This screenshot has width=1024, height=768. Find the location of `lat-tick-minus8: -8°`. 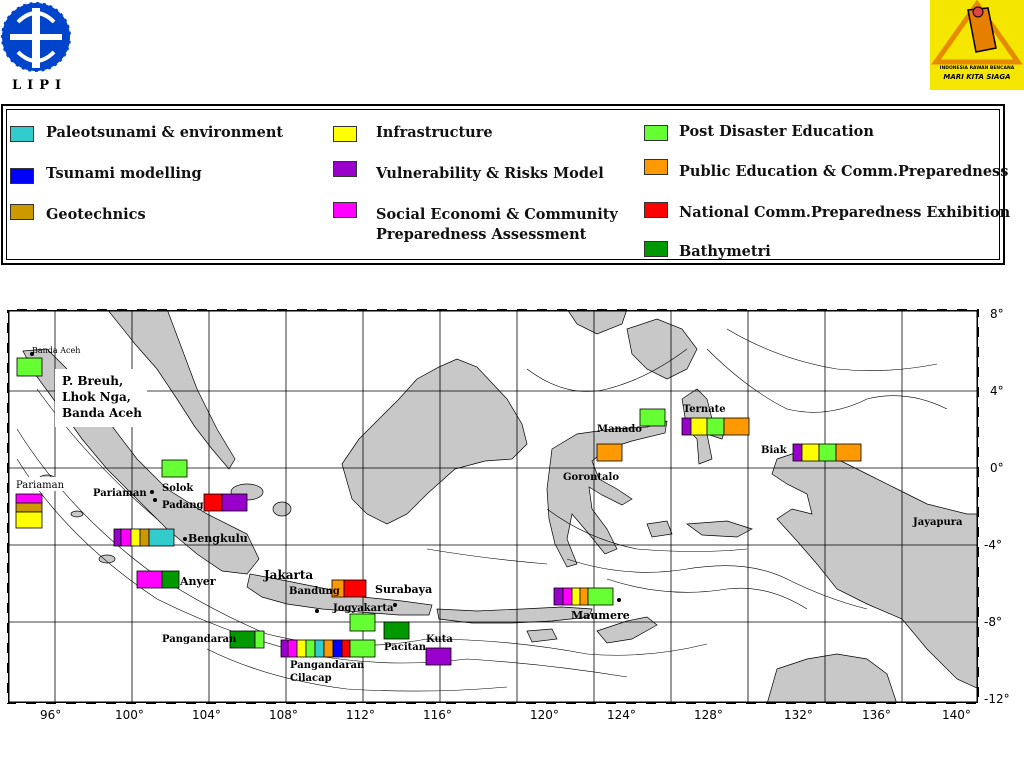

lat-tick-minus8: -8° is located at coordinates (993, 622).